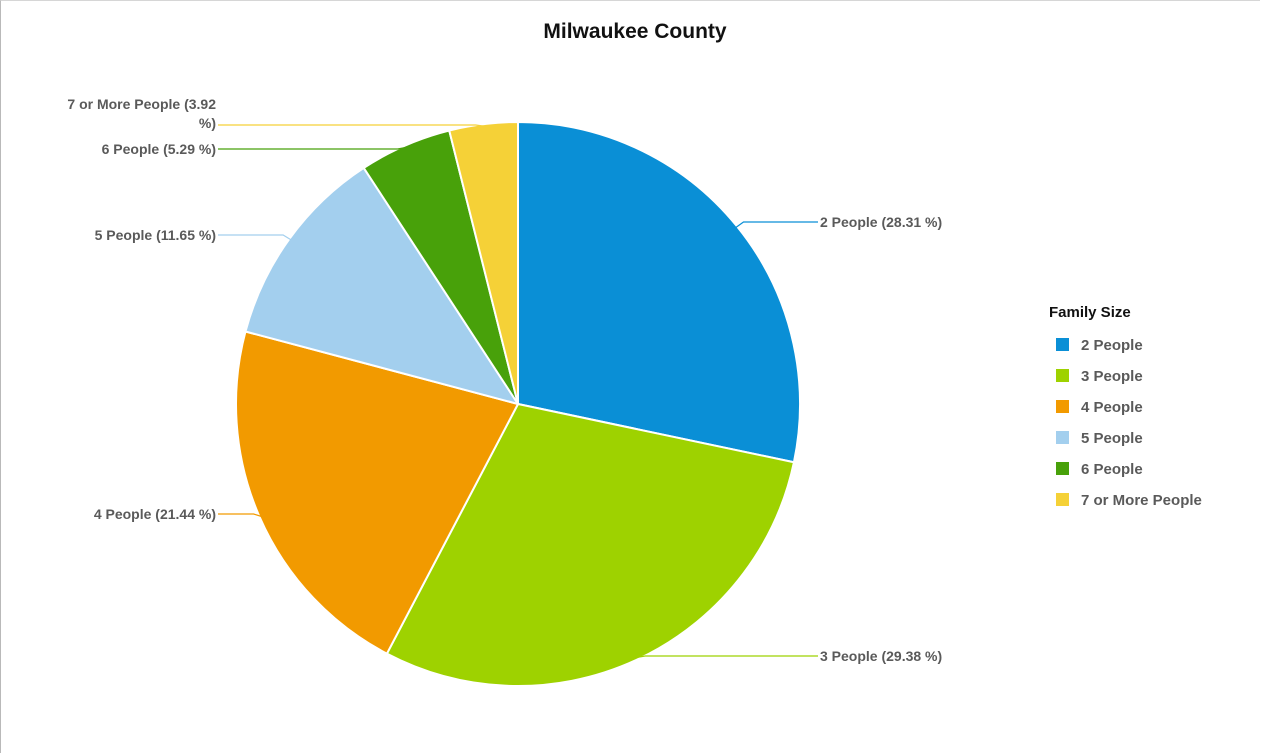  I want to click on legend-label-2-people: 2 People, so click(1112, 345).